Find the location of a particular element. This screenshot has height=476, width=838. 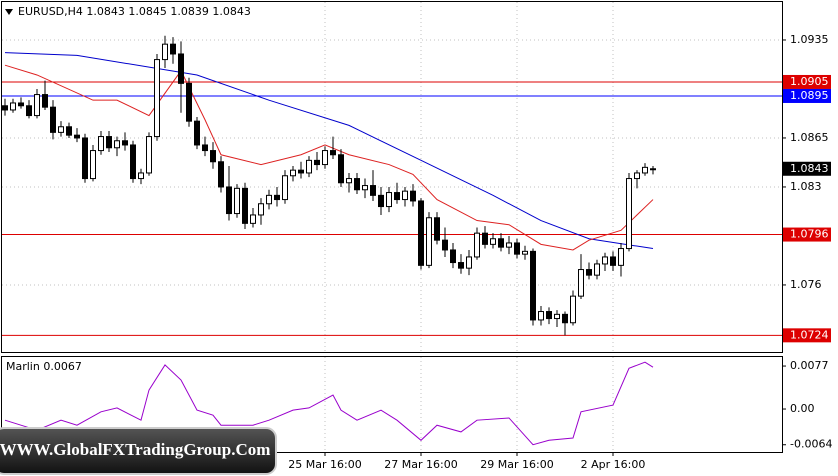

price-label-box is located at coordinates (807, 168).